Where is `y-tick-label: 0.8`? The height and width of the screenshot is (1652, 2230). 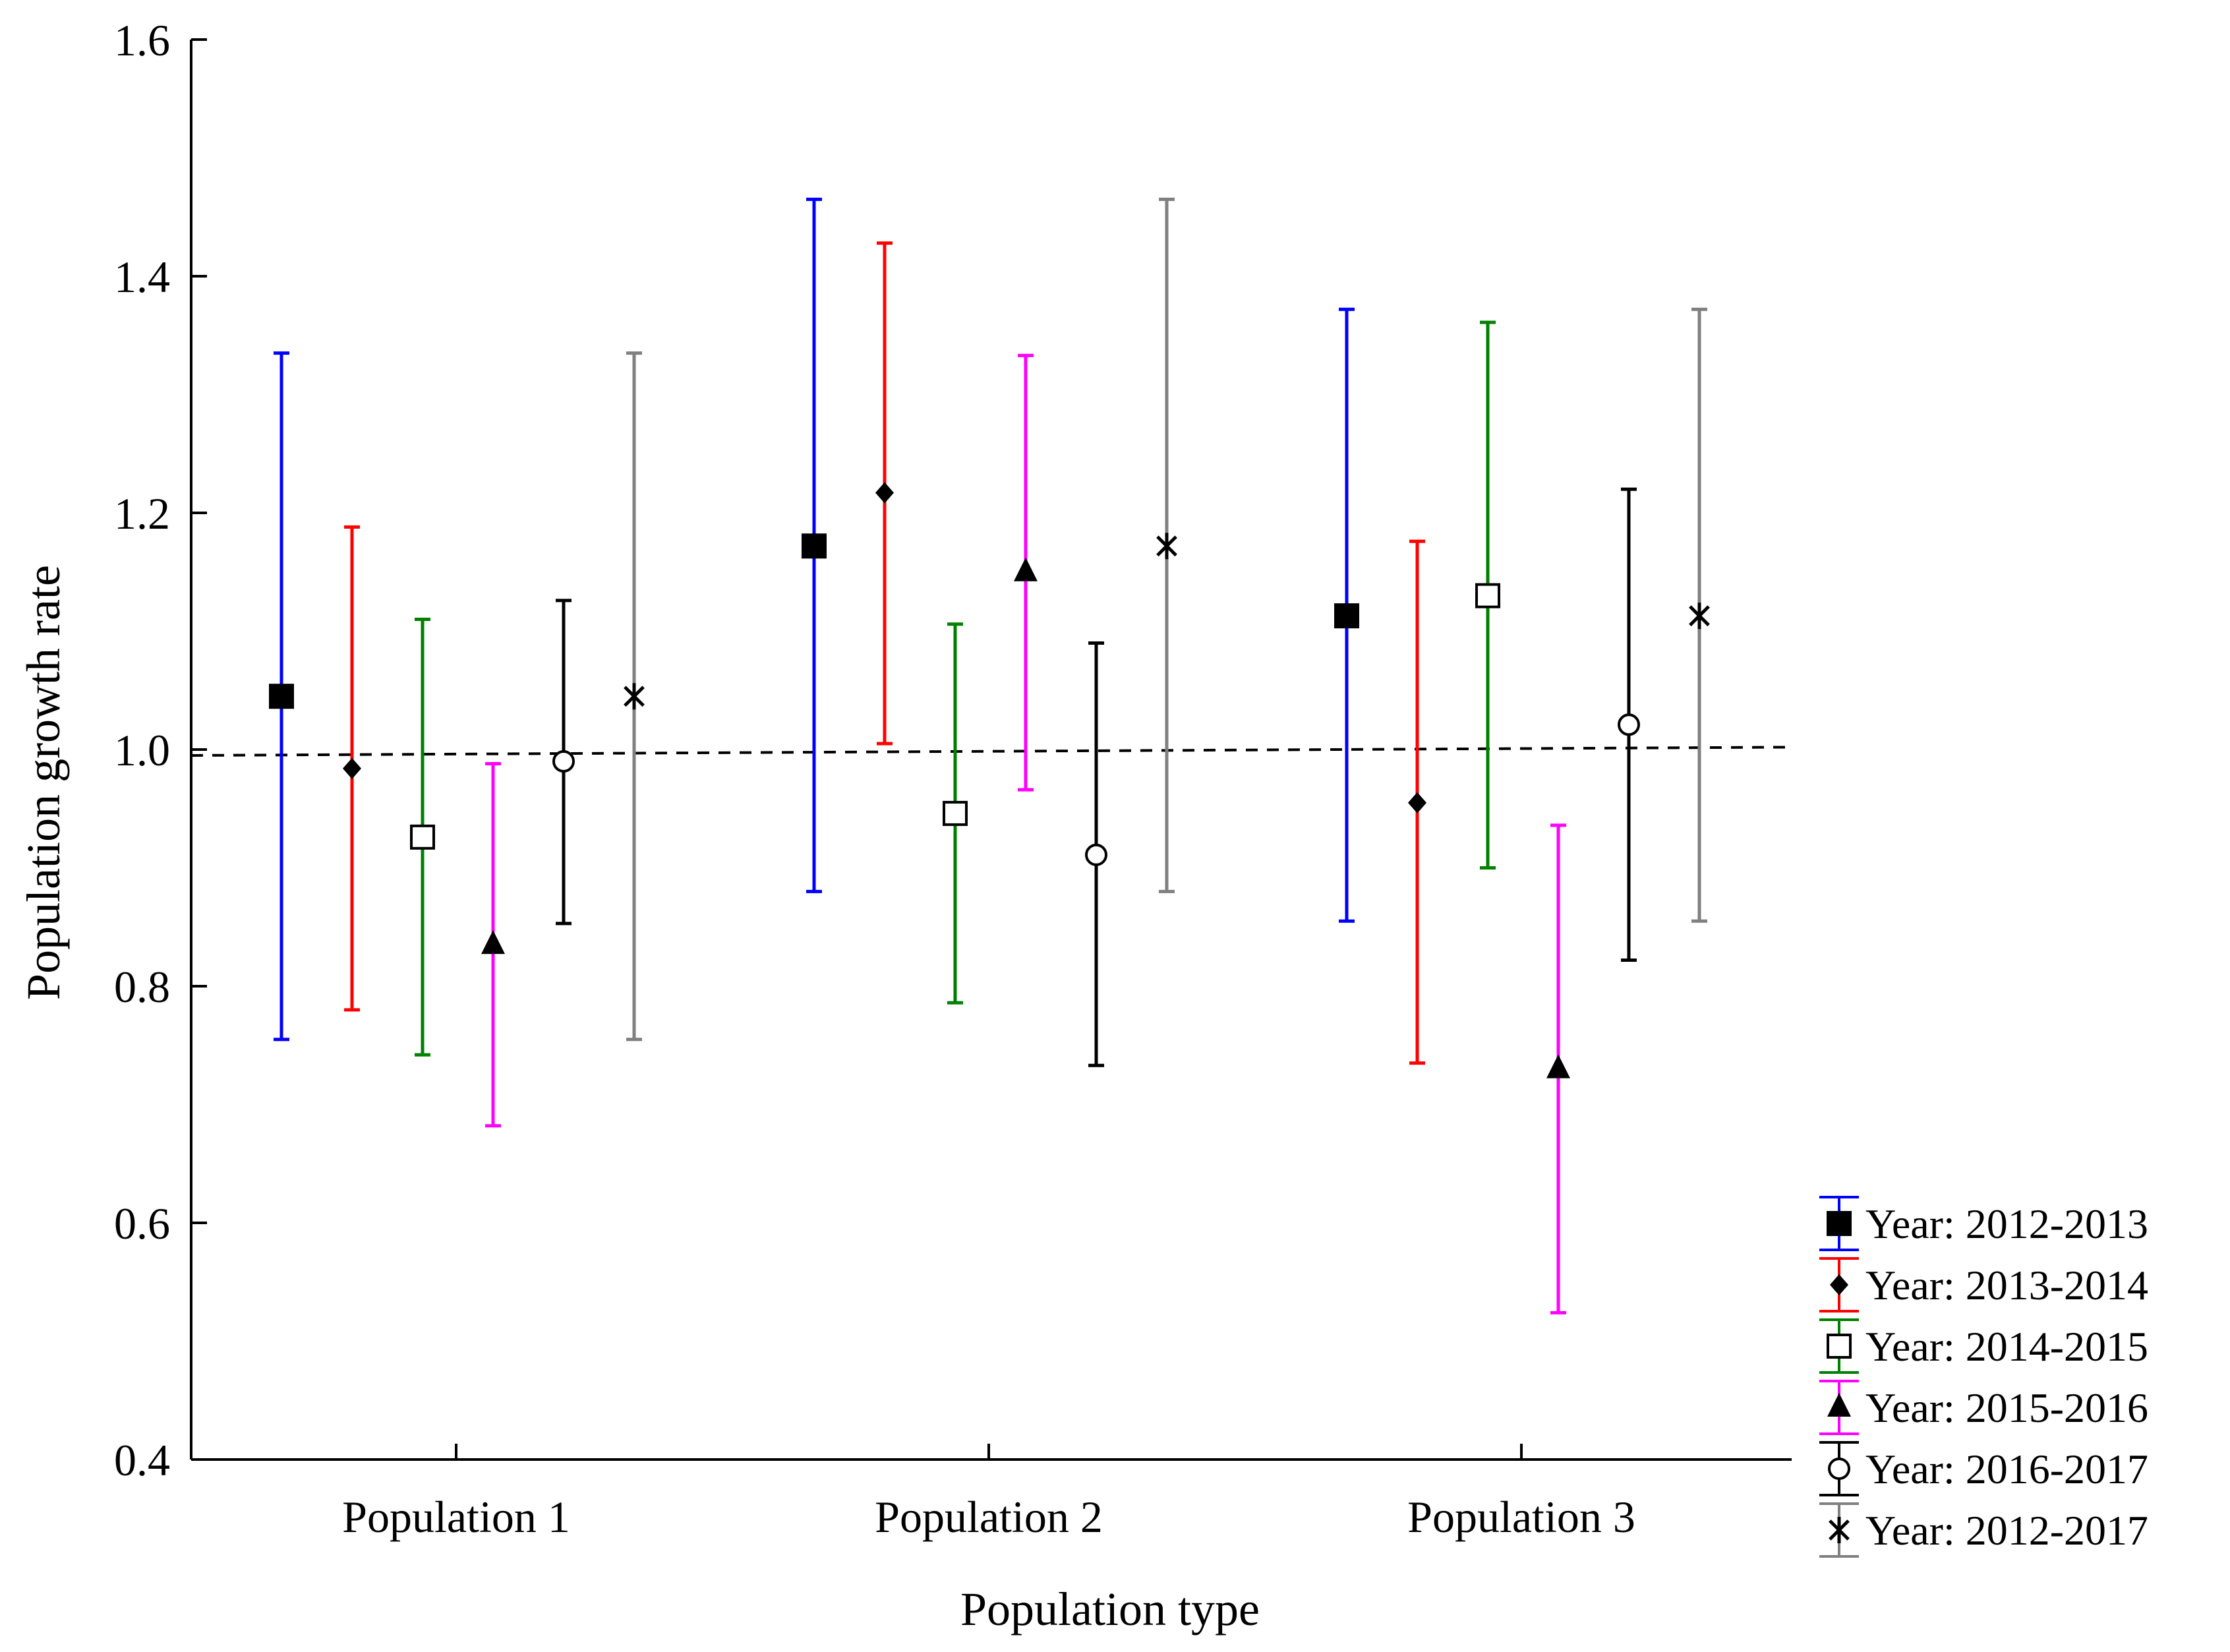
y-tick-label: 0.8 is located at coordinates (142, 987).